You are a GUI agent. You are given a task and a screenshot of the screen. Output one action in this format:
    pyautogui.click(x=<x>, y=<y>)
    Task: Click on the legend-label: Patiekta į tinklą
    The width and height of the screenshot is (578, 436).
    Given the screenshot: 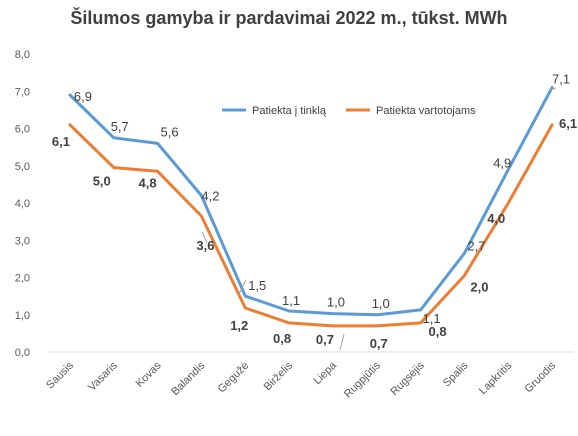 What is the action you would take?
    pyautogui.click(x=289, y=111)
    